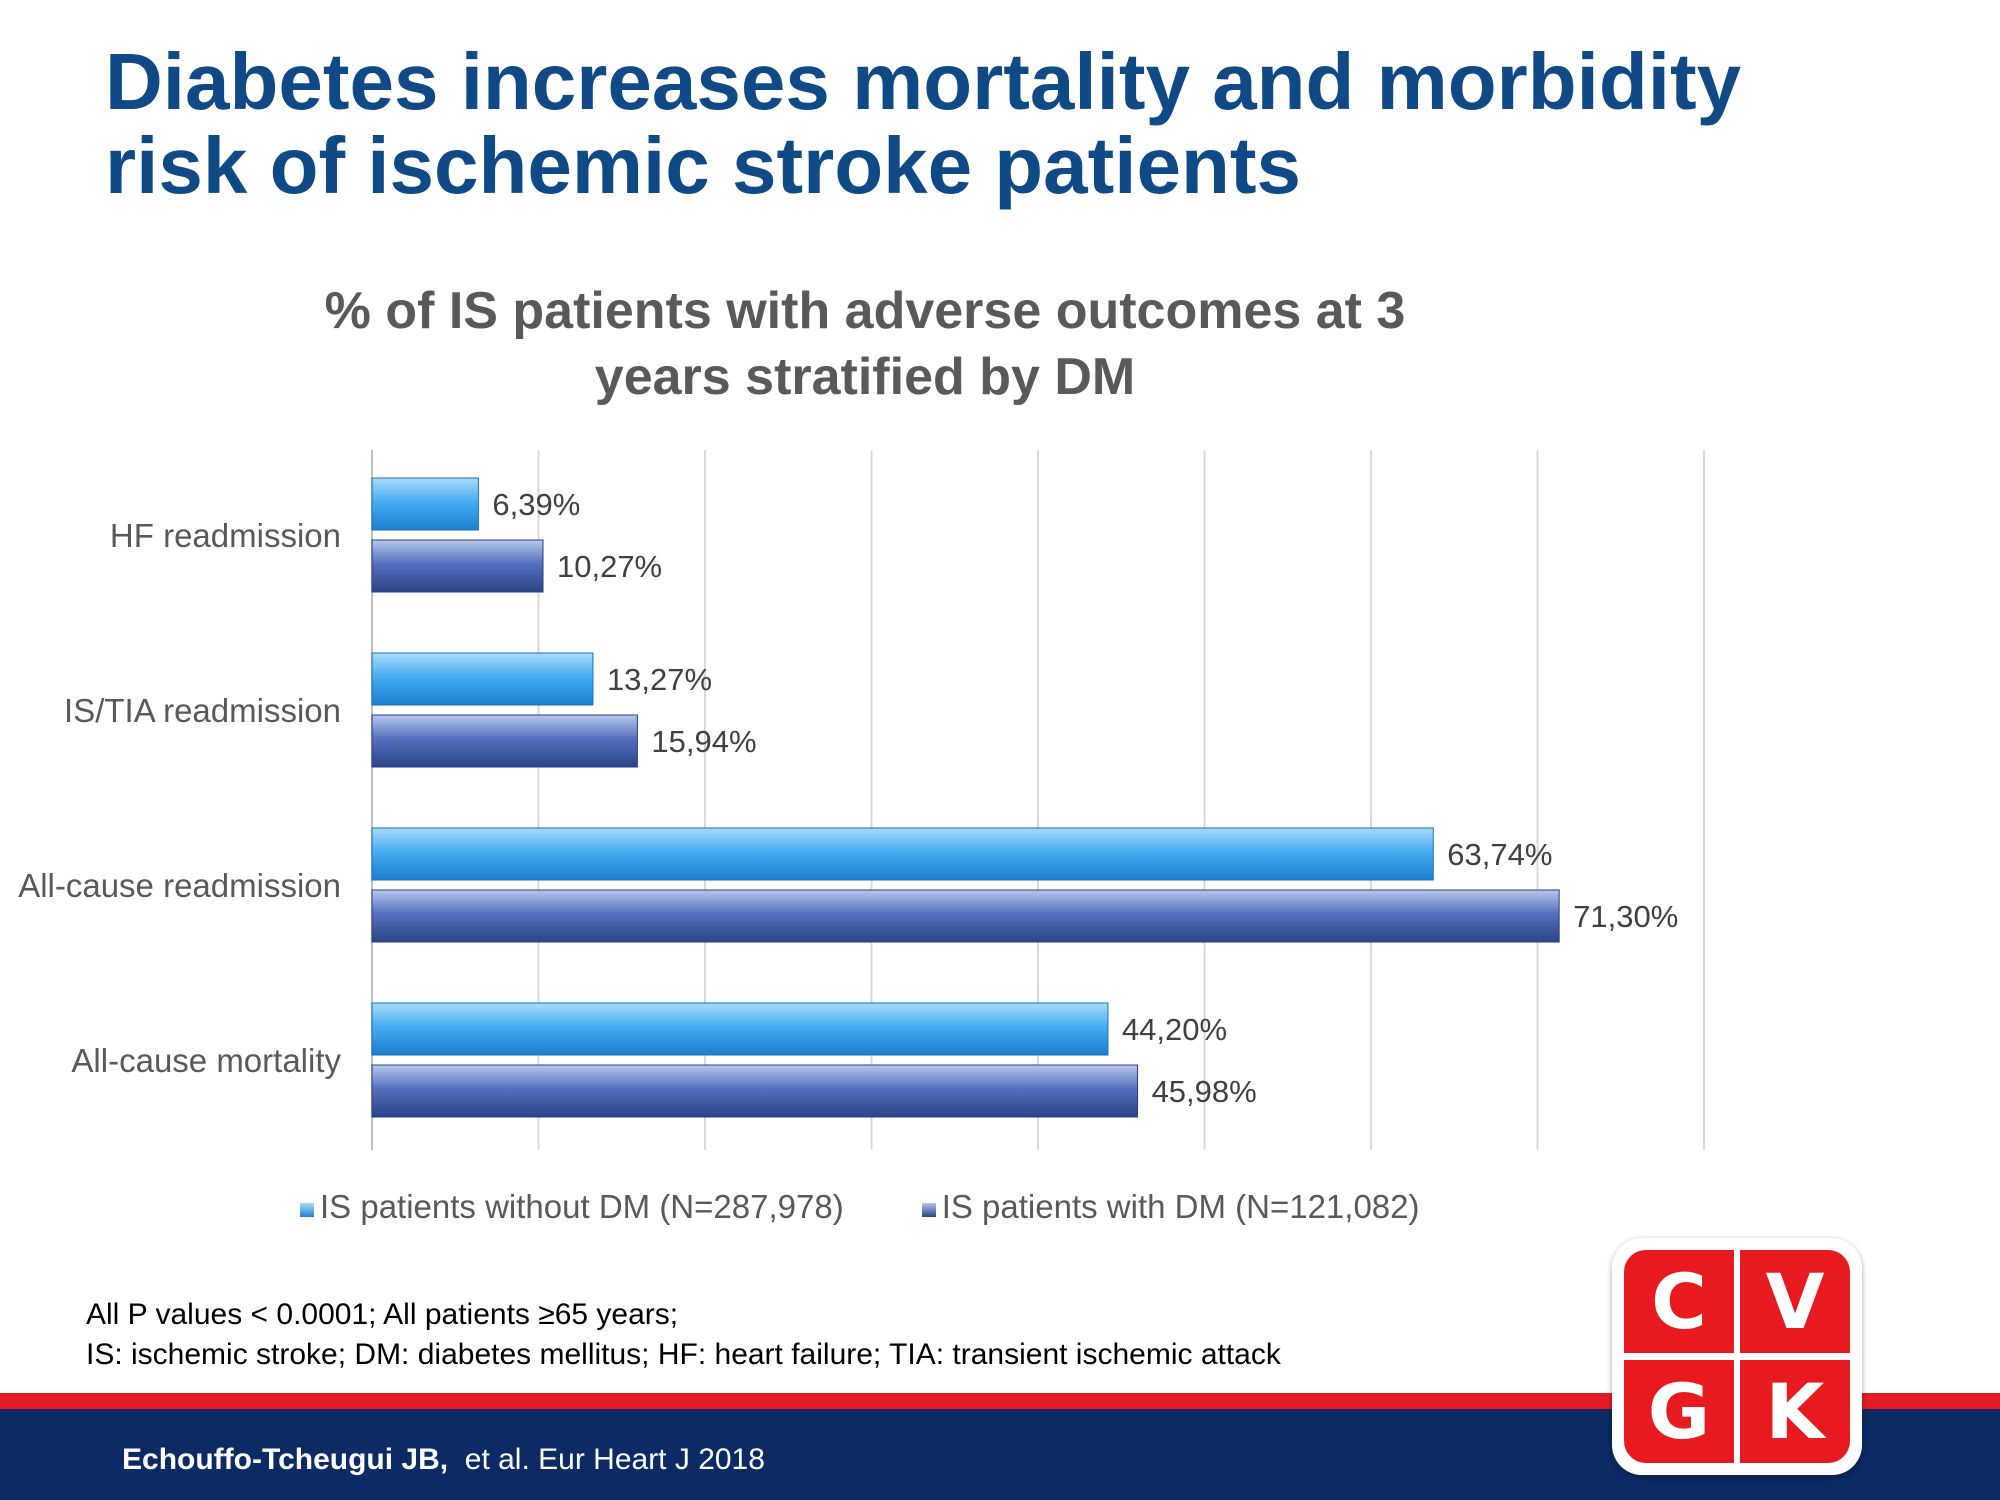  Describe the element at coordinates (536, 504) in the screenshot. I see `data-label: 6,39%` at that location.